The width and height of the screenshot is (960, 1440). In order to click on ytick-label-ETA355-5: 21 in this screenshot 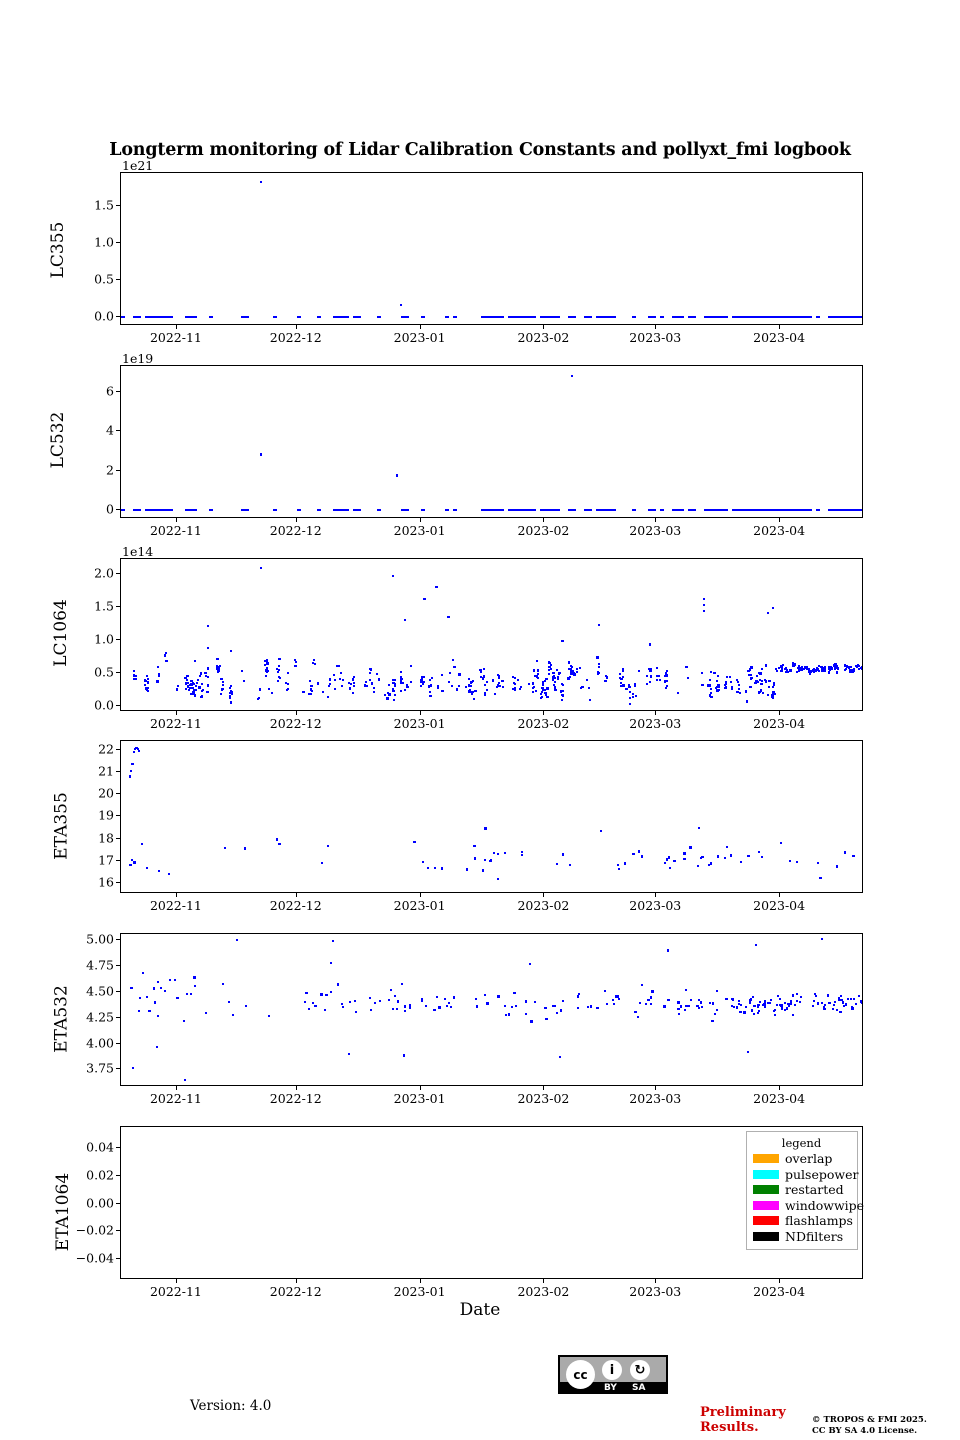, I will do `click(106, 771)`.